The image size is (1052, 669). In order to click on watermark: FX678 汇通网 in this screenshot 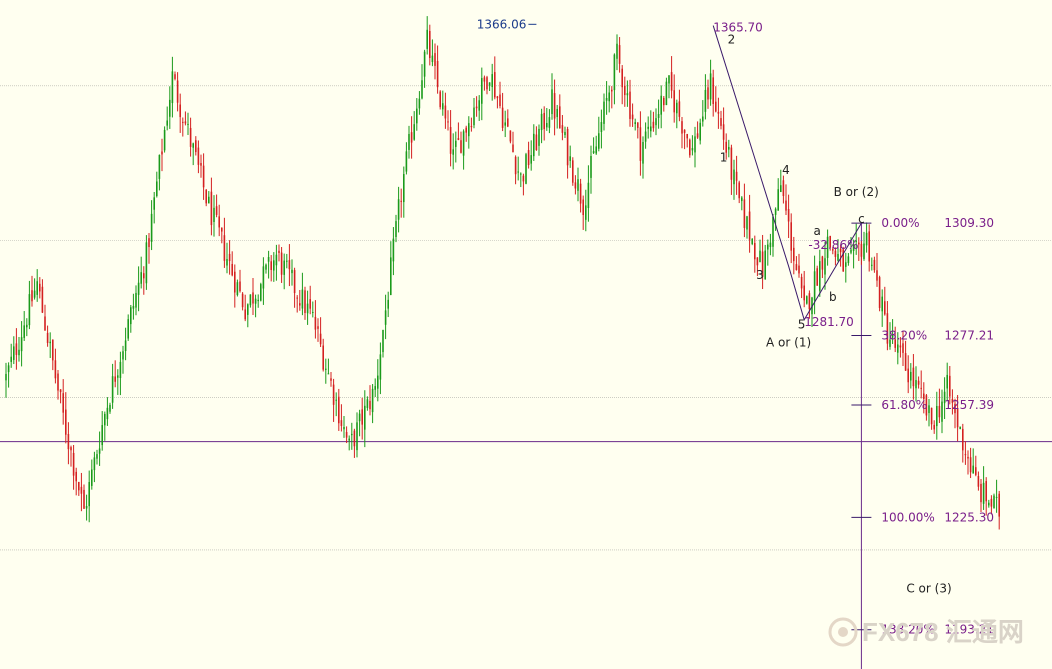, I will do `click(926, 632)`.